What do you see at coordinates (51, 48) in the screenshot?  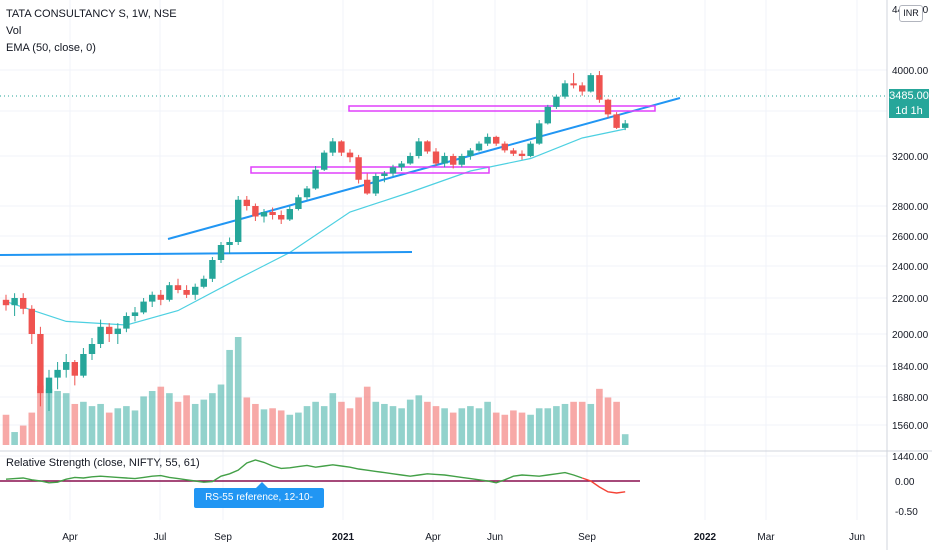 I see `ema-legend: EMA (50, close, 0)` at bounding box center [51, 48].